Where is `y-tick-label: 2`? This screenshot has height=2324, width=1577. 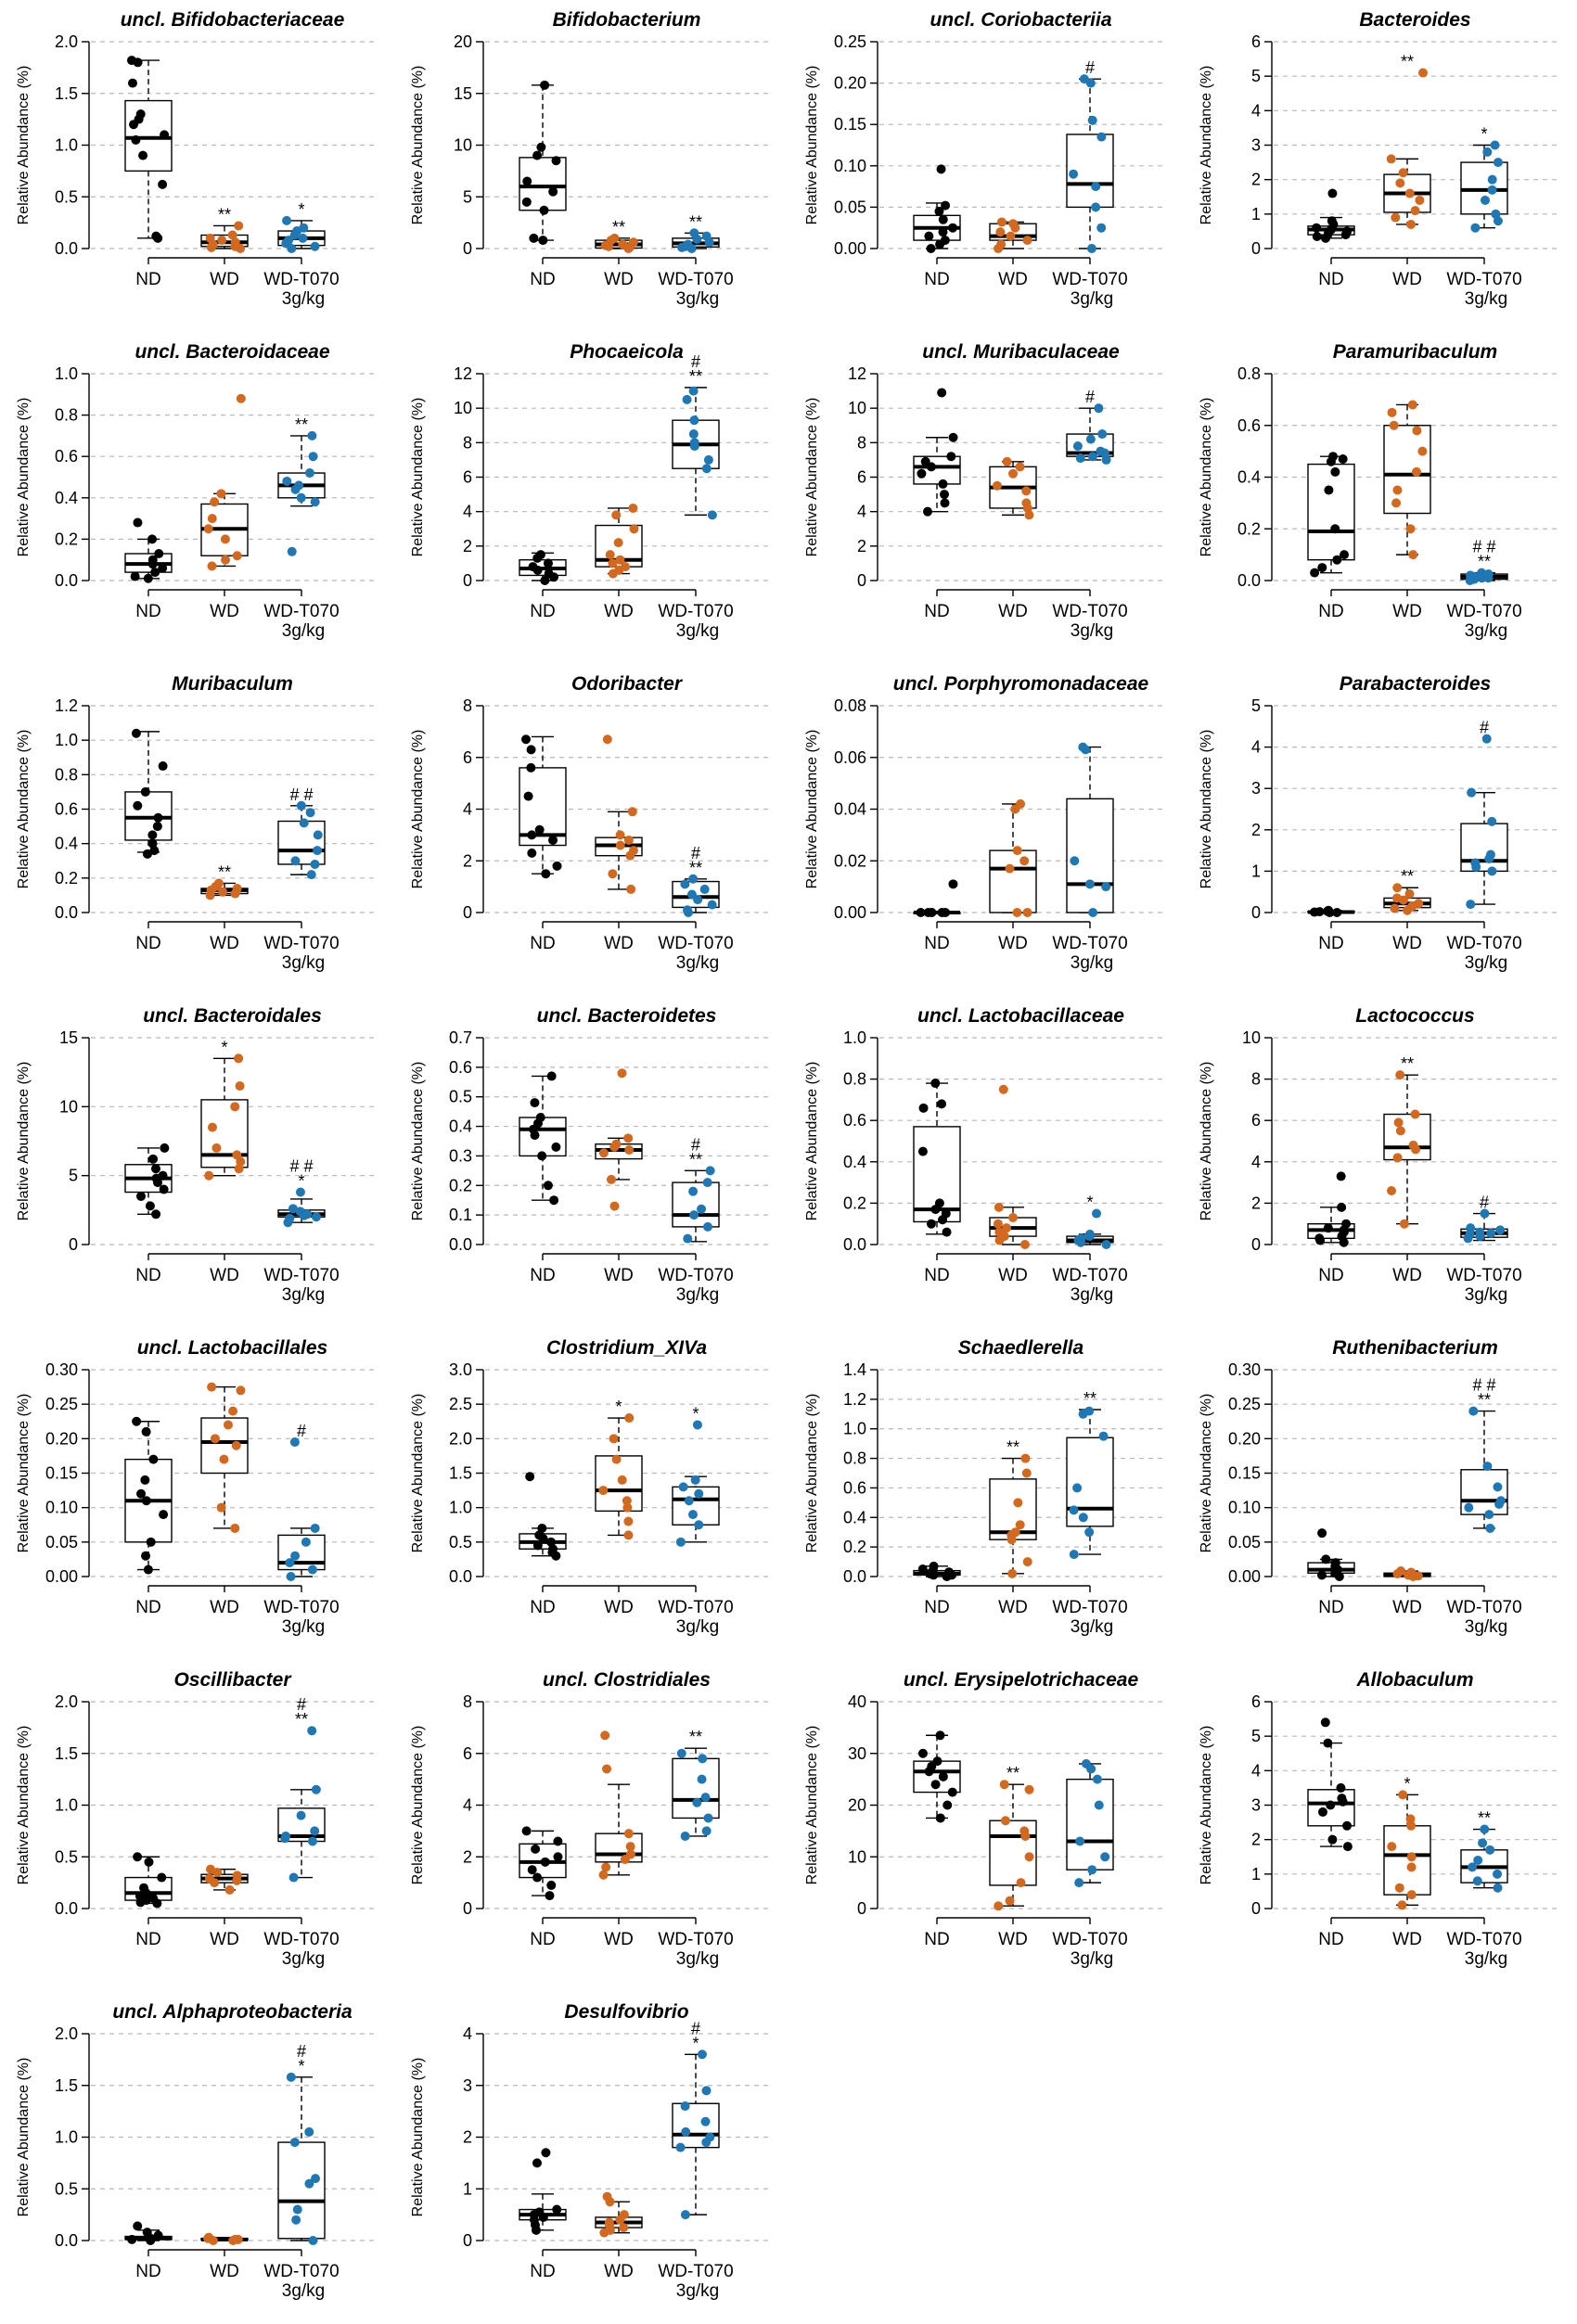 y-tick-label: 2 is located at coordinates (467, 546).